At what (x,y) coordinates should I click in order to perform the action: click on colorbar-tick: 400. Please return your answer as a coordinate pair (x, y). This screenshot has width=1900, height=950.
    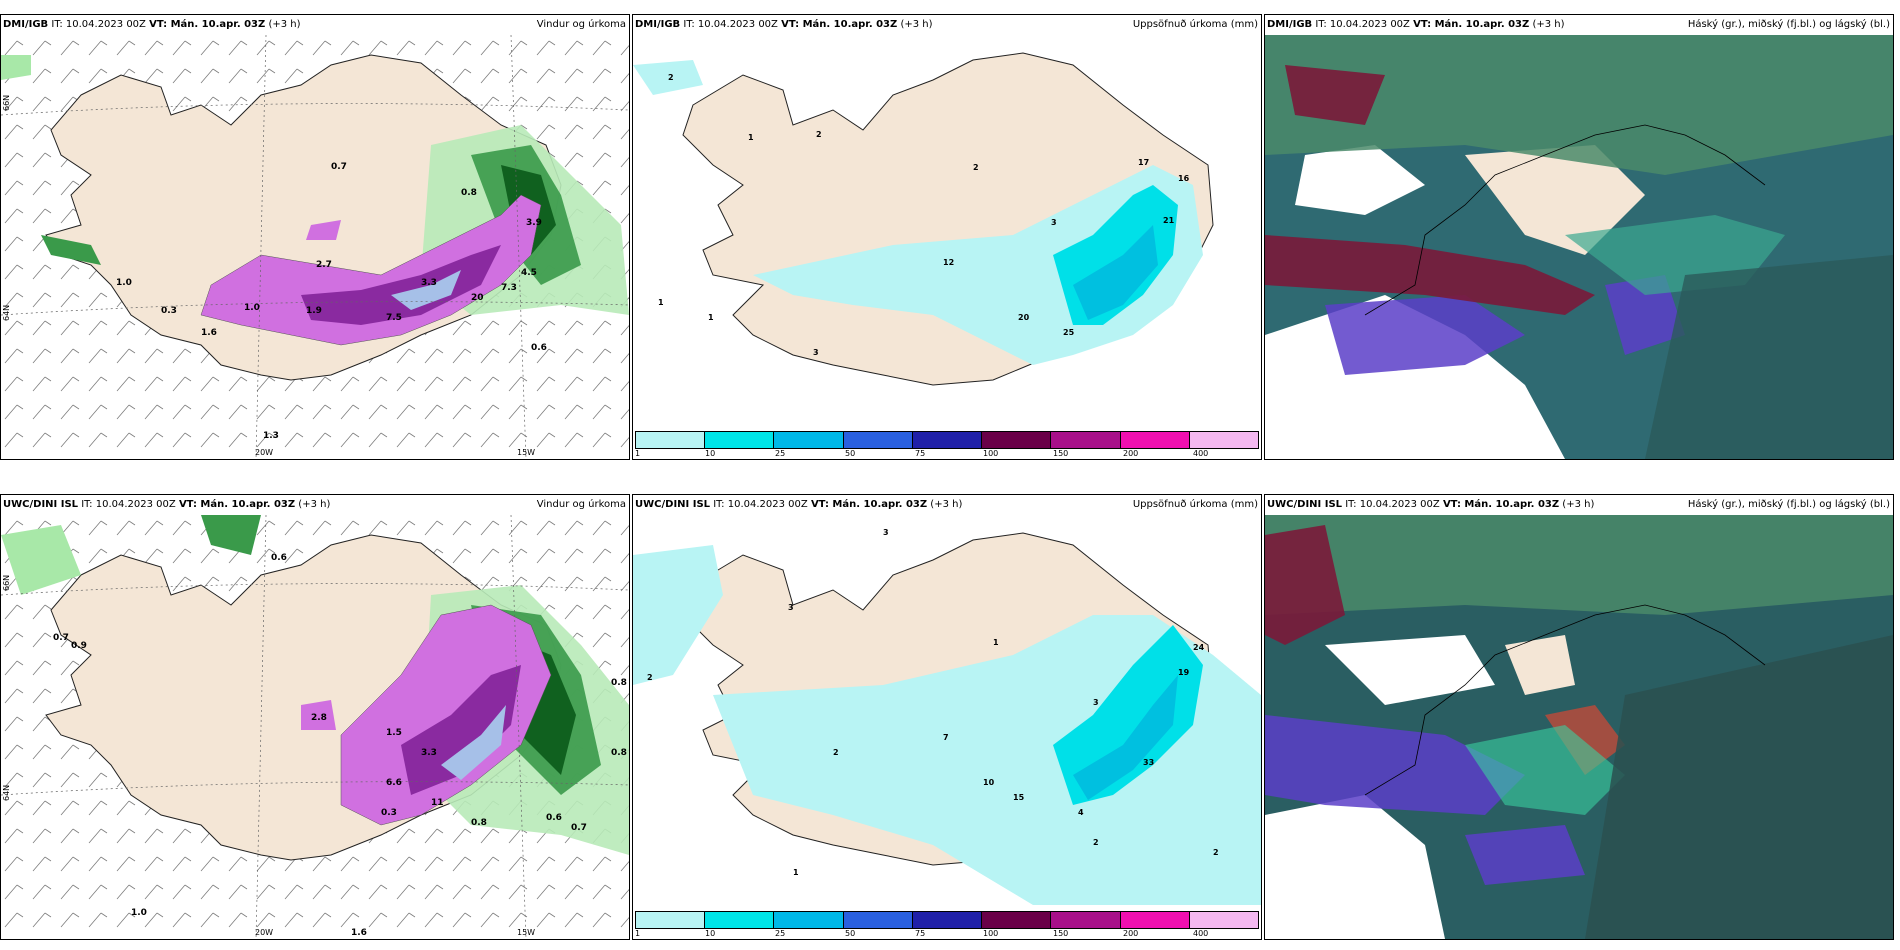
    Looking at the image, I should click on (1201, 453).